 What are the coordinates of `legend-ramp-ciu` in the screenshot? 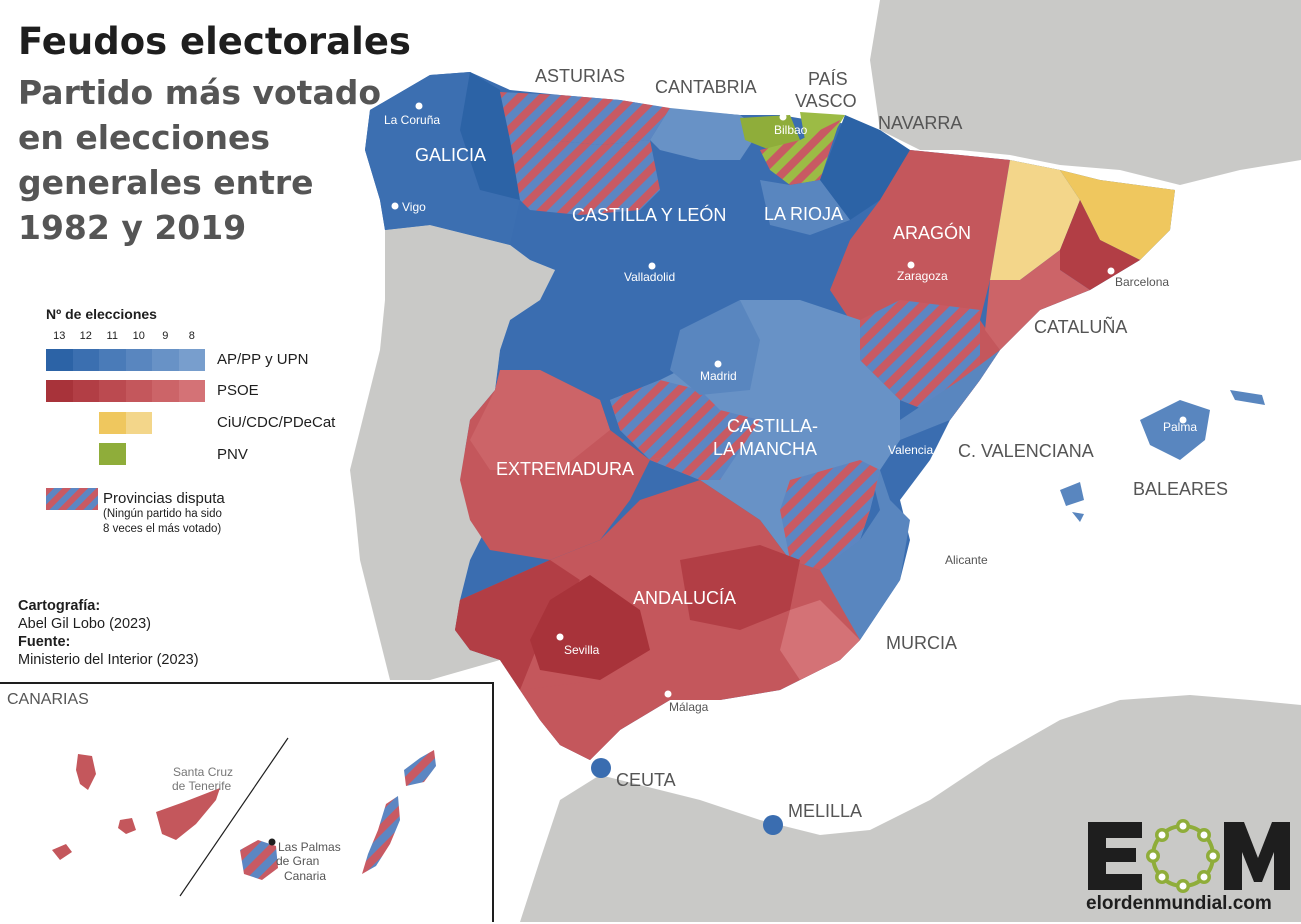 It's located at (125, 423).